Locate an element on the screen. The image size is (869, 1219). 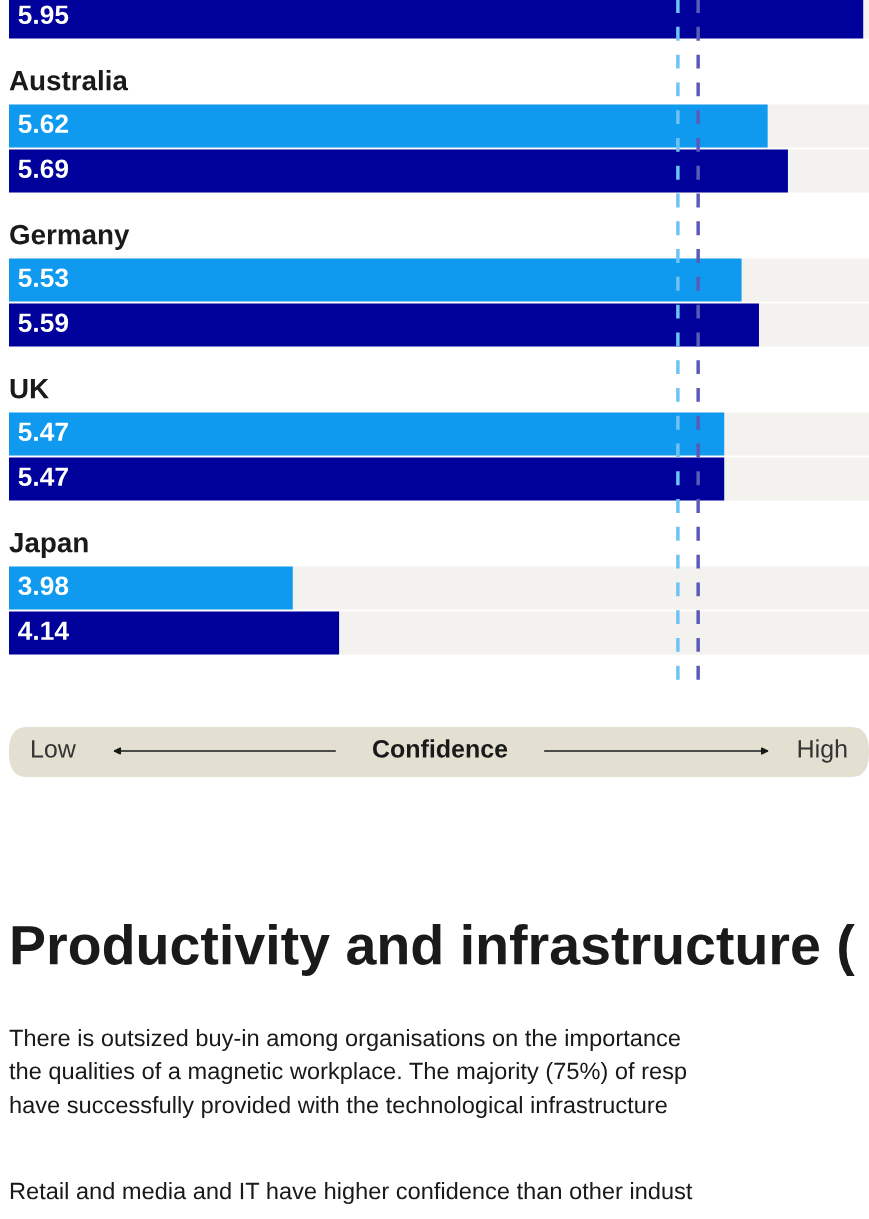
y-tick-label: Germany is located at coordinates (70, 237).